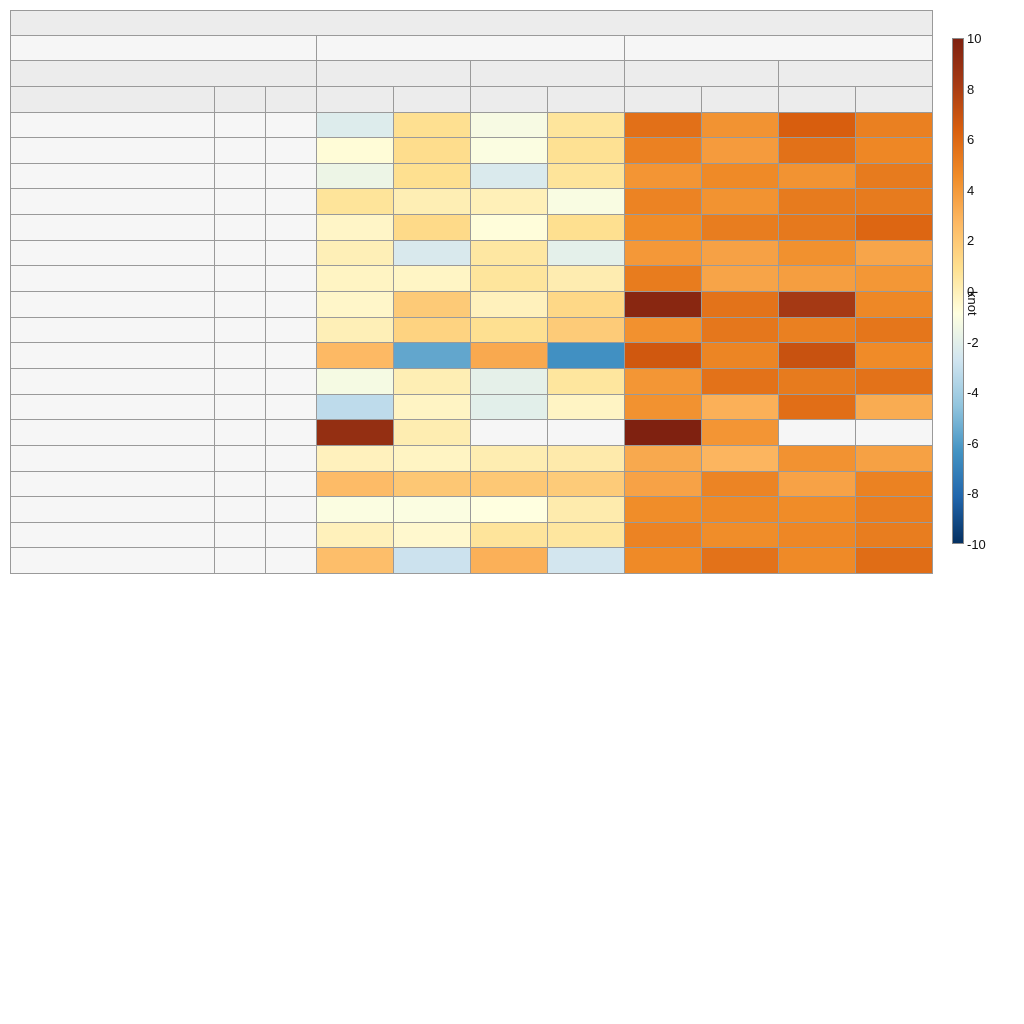 The height and width of the screenshot is (1024, 1024). What do you see at coordinates (971, 291) in the screenshot?
I see `colorbar-tick-label: 0` at bounding box center [971, 291].